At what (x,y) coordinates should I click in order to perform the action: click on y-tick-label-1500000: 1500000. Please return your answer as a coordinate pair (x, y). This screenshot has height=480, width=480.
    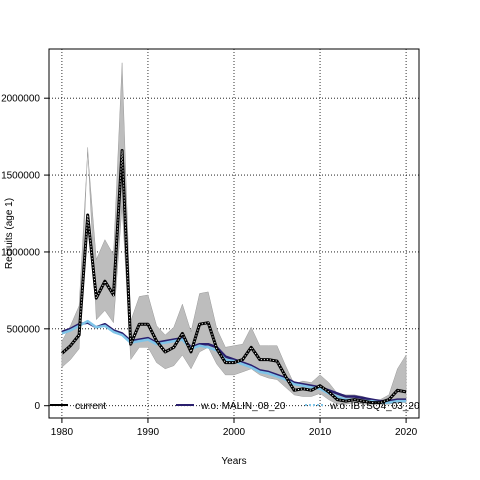
    Looking at the image, I should click on (20, 176).